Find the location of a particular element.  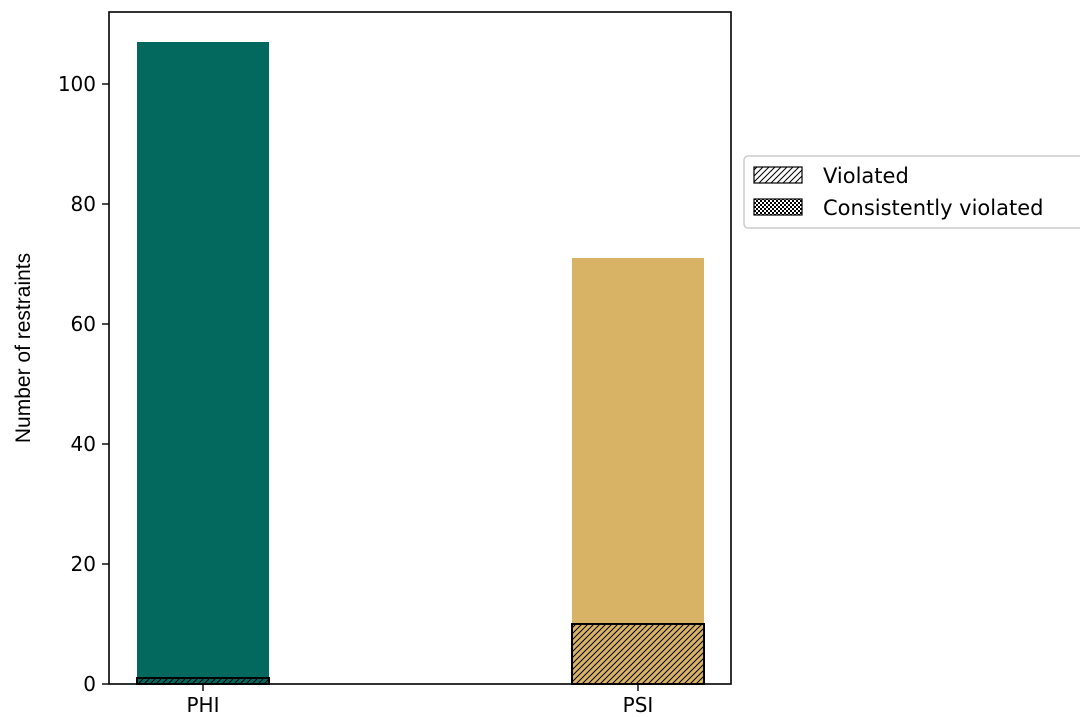

legend-swatch-violated is located at coordinates (778, 175).